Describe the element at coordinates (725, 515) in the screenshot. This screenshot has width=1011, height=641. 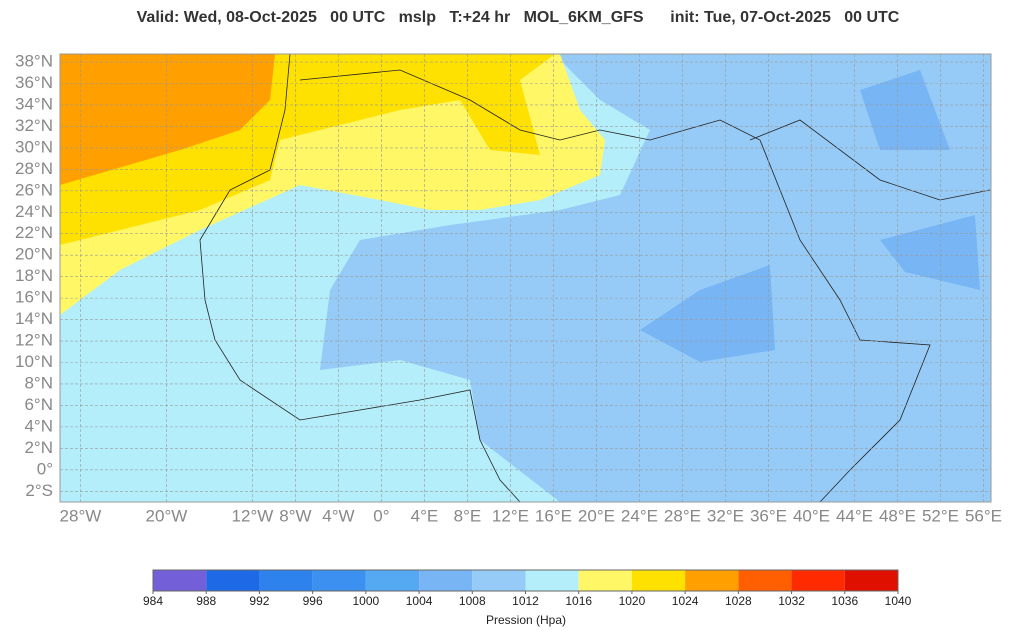
I see `x-tick-label: 32°E` at that location.